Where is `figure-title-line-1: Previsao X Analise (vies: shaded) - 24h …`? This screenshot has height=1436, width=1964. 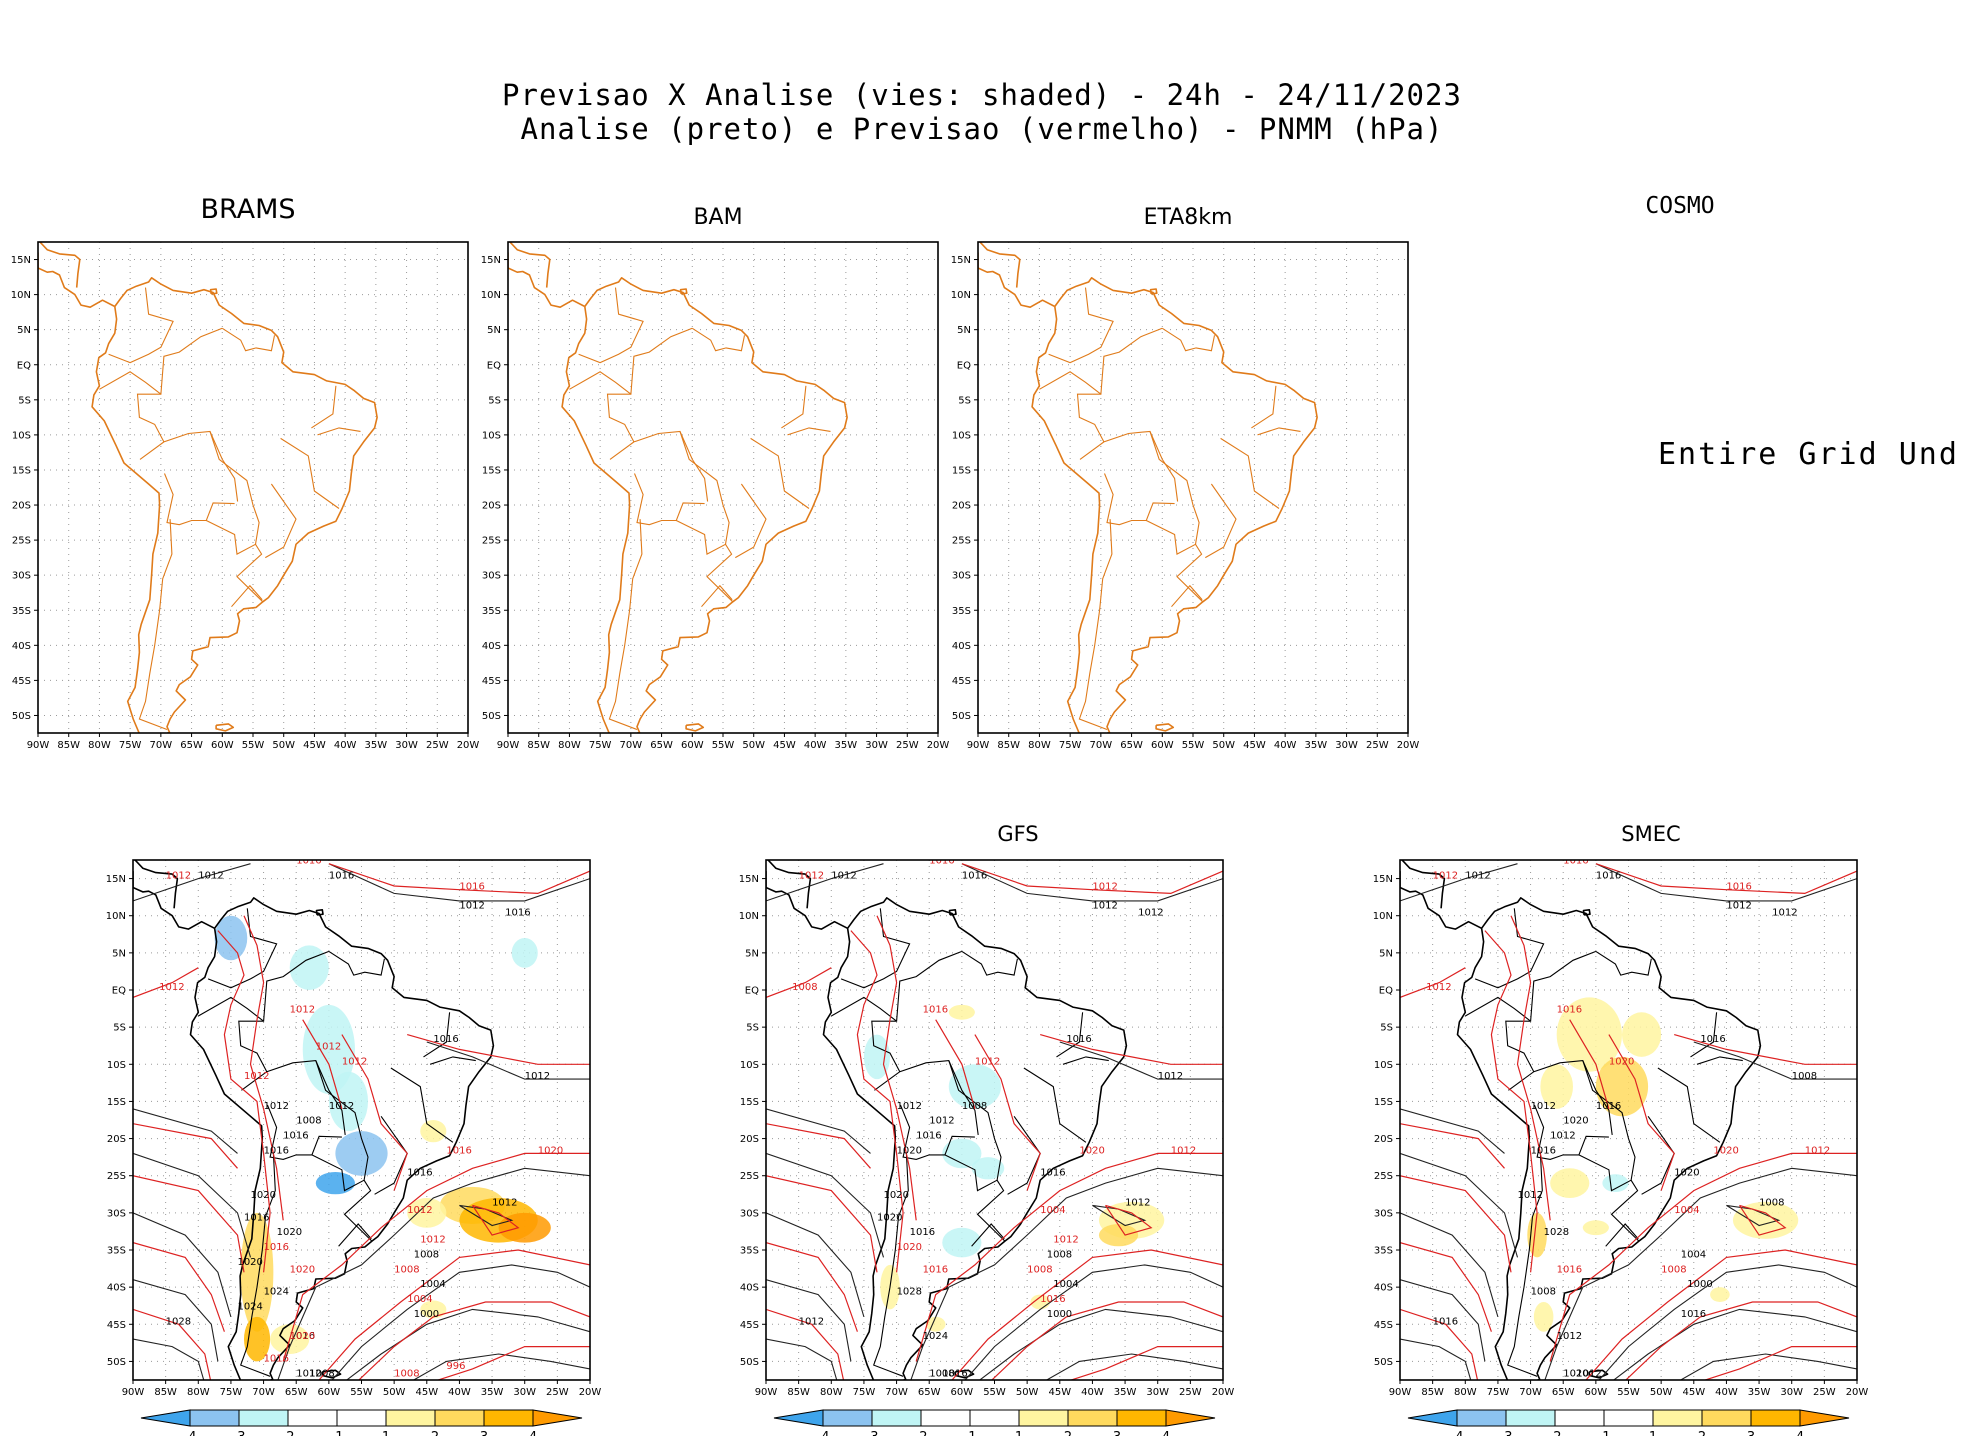 figure-title-line-1: Previsao X Analise (vies: shaded) - 24h … is located at coordinates (982, 95).